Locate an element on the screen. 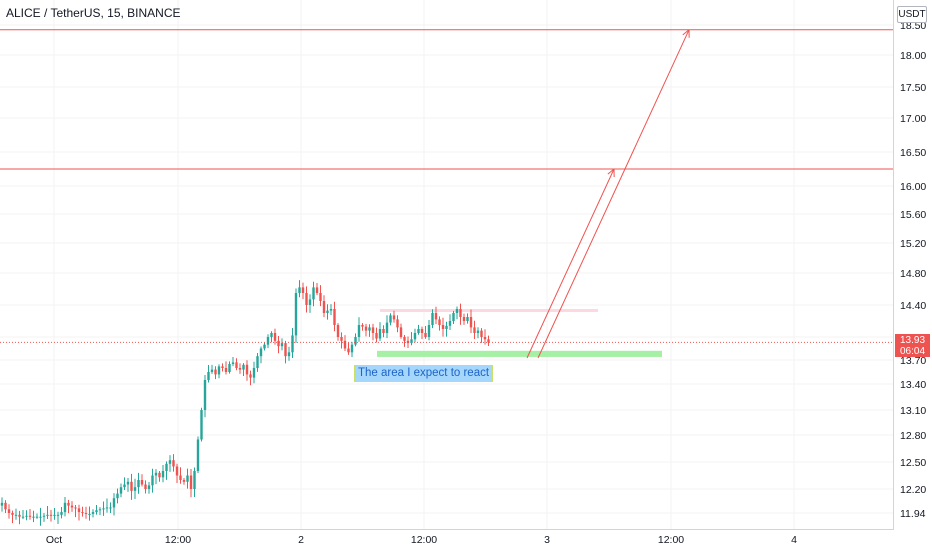 This screenshot has width=932, height=555. price-tick-label: 16.00 is located at coordinates (913, 187).